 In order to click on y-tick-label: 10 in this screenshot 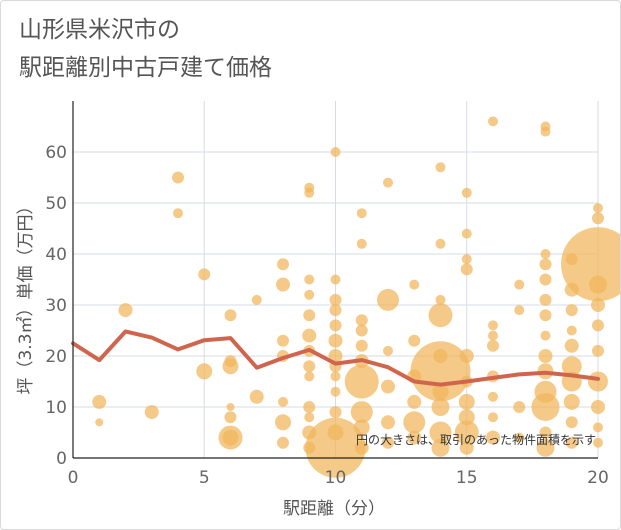, I will do `click(56, 408)`.